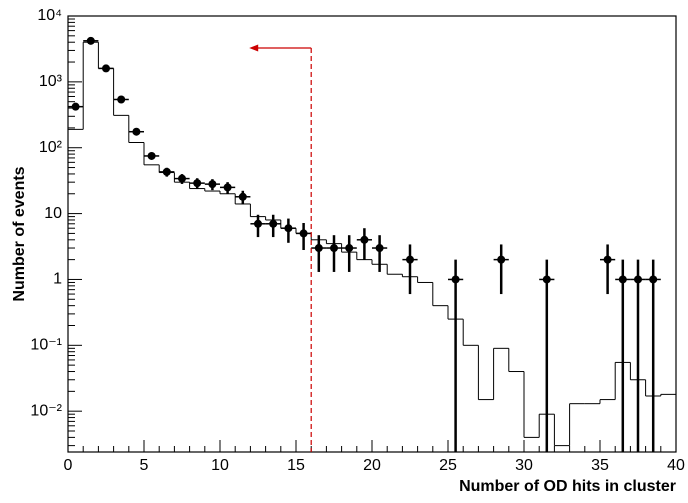 This screenshot has height=503, width=688. I want to click on x-tick-label: 30, so click(524, 465).